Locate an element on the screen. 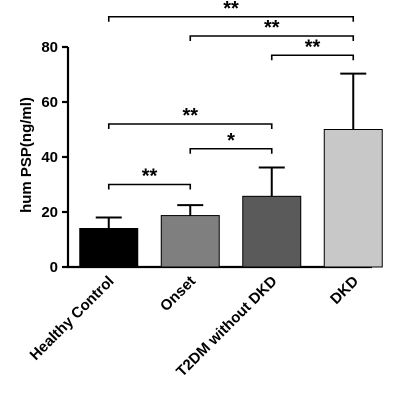 This screenshot has height=402, width=400. y-tick-label: 60 is located at coordinates (49, 102).